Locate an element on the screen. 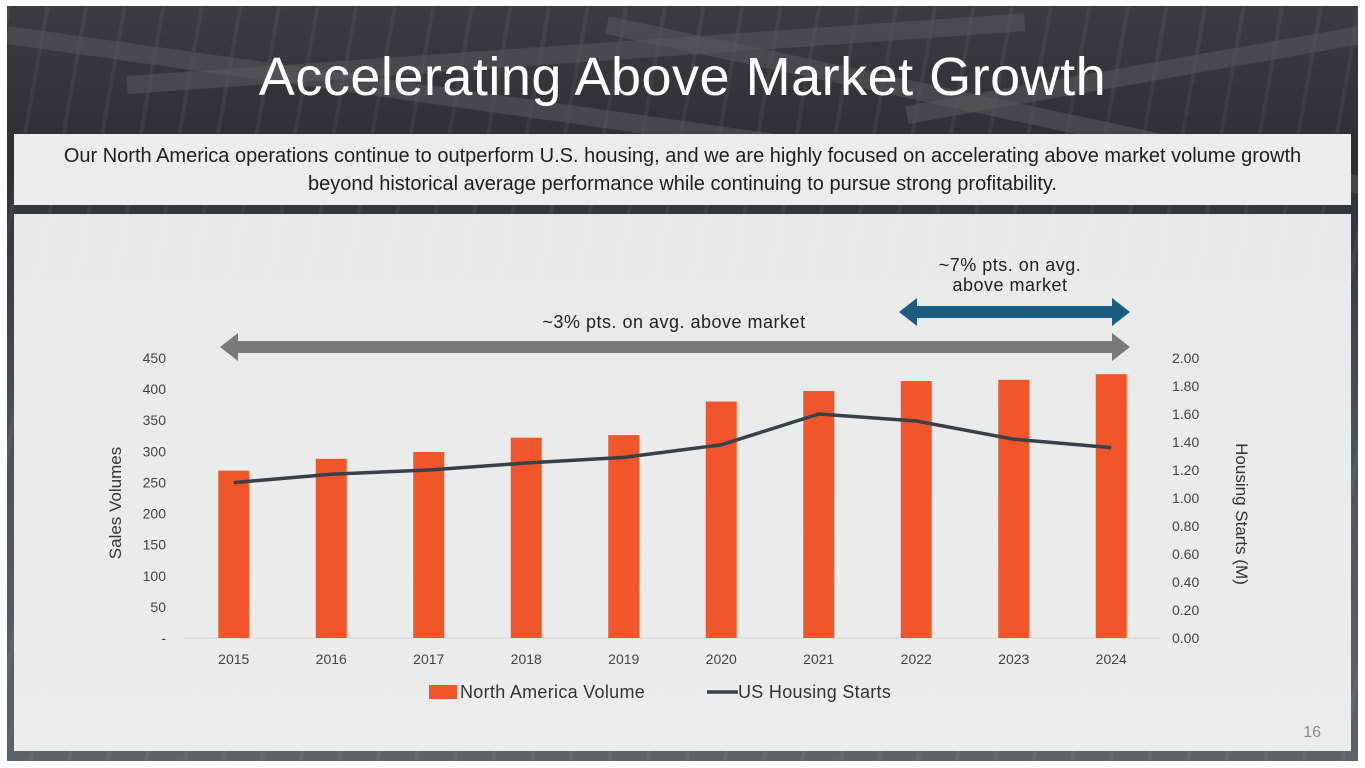 Image resolution: width=1365 pixels, height=768 pixels. legend-label-volume: North America Volume is located at coordinates (552, 692).